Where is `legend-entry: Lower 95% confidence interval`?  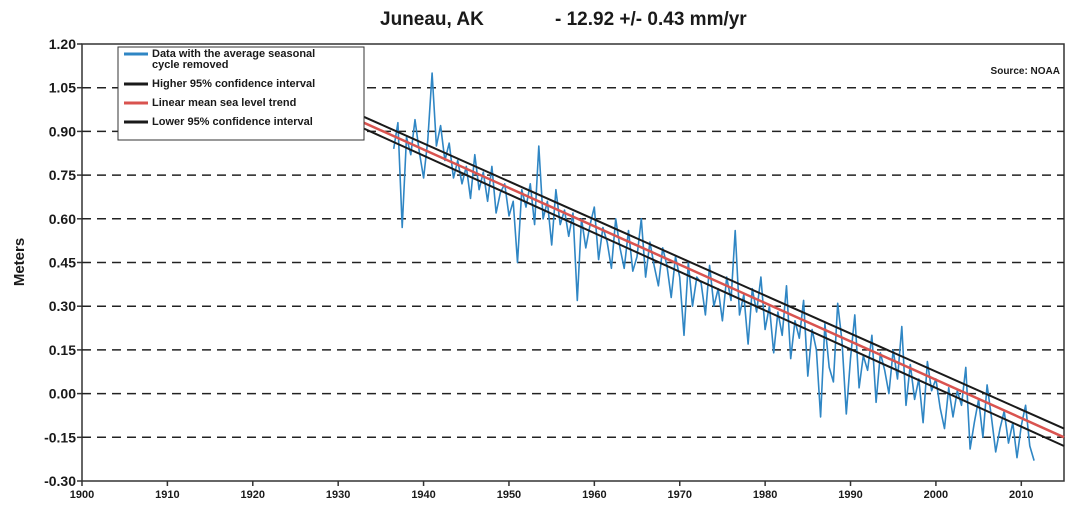
legend-entry: Lower 95% confidence interval is located at coordinates (218, 122).